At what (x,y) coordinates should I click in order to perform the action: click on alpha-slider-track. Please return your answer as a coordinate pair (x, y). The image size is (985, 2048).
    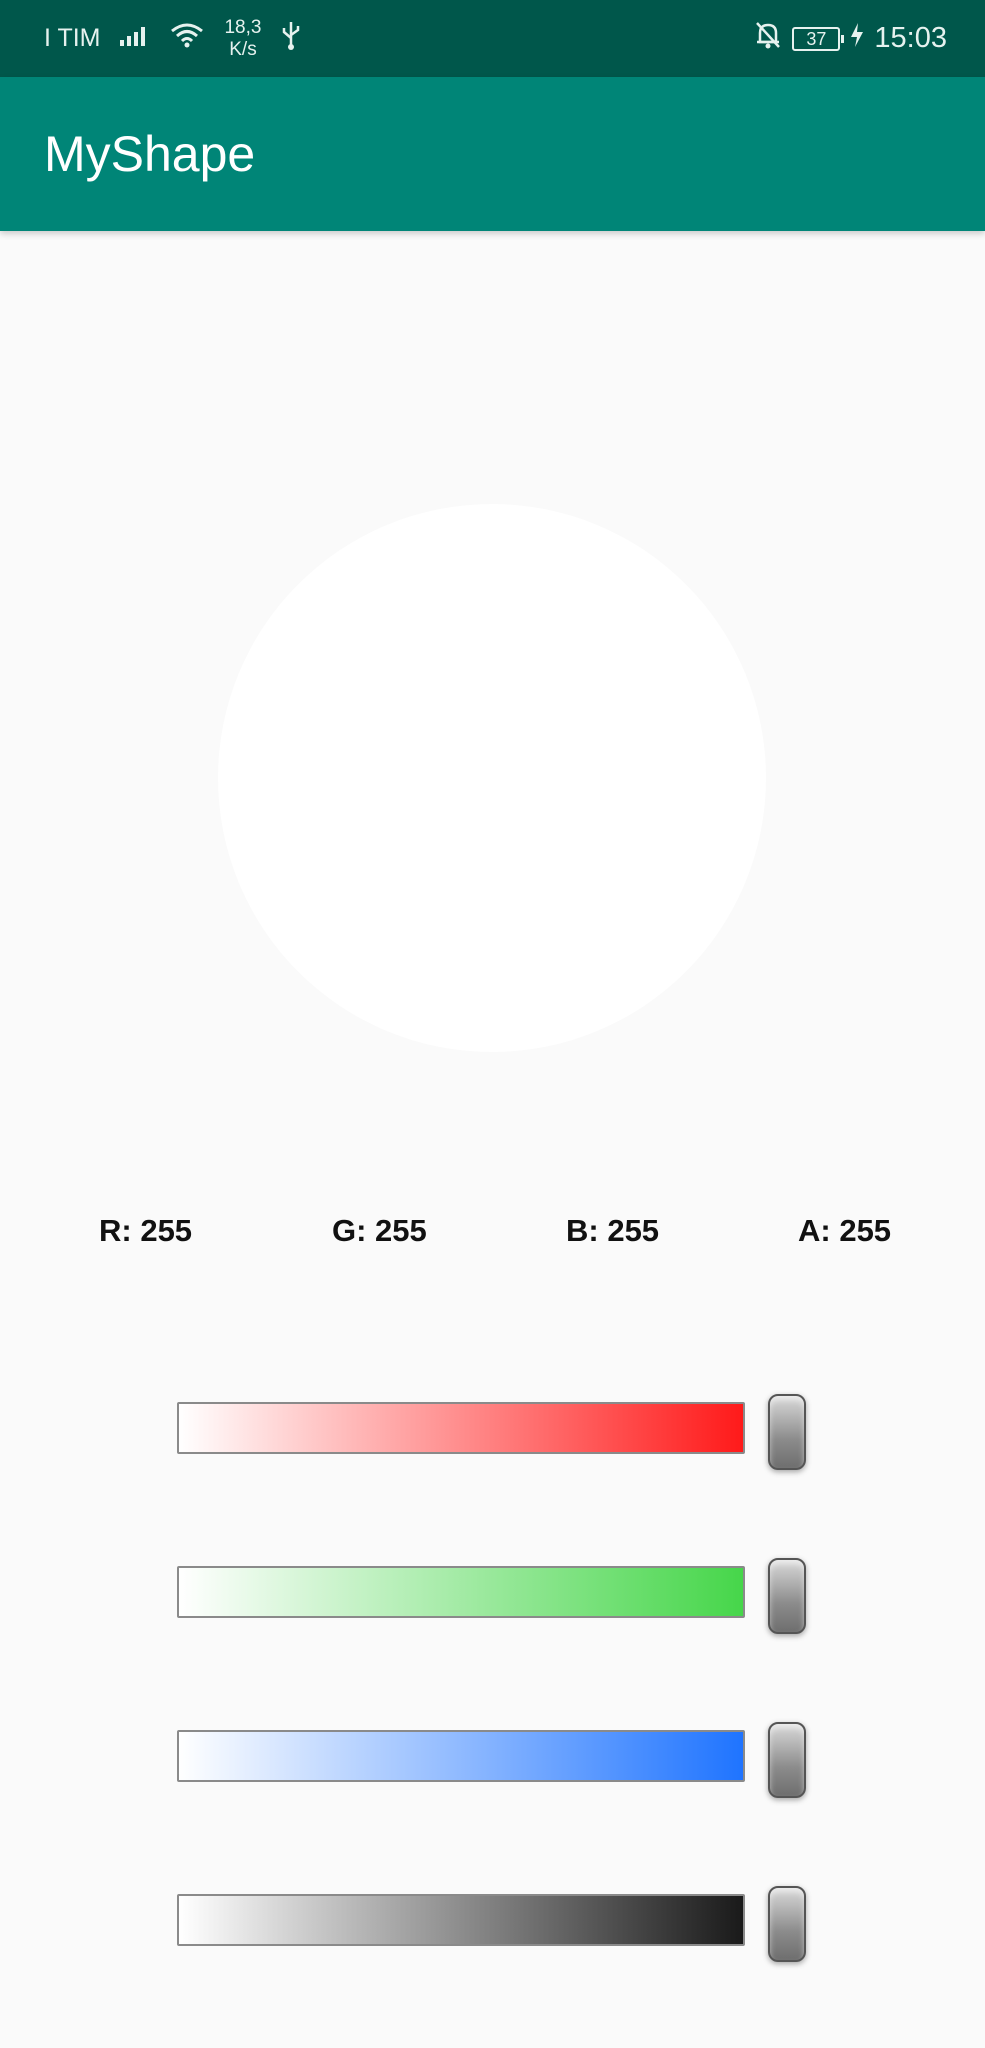
    Looking at the image, I should click on (461, 1920).